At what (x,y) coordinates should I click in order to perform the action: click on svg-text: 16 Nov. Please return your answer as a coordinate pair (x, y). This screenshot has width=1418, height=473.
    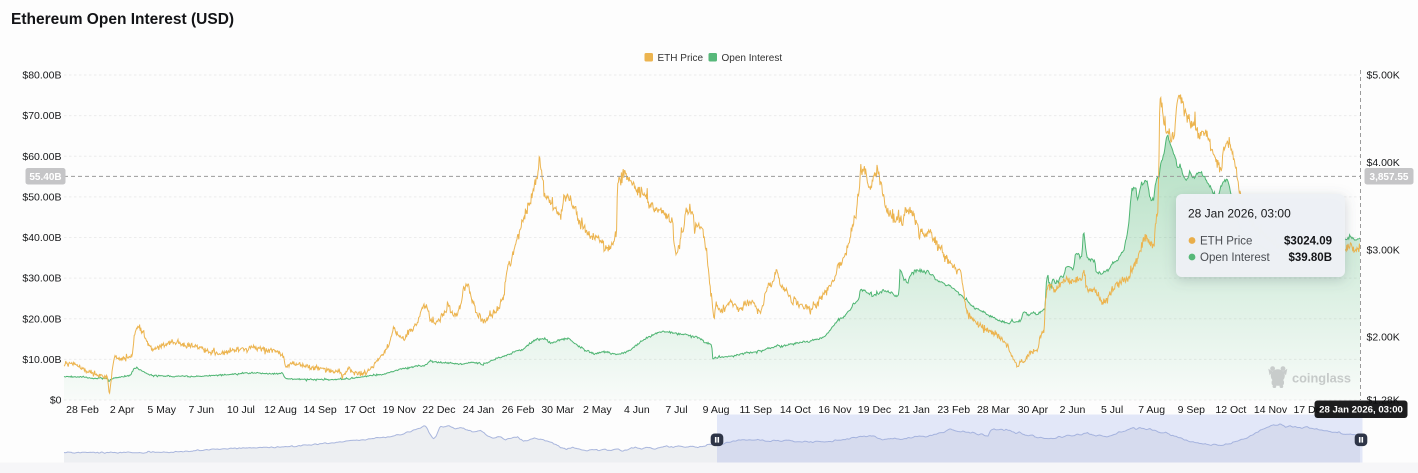
    Looking at the image, I should click on (835, 410).